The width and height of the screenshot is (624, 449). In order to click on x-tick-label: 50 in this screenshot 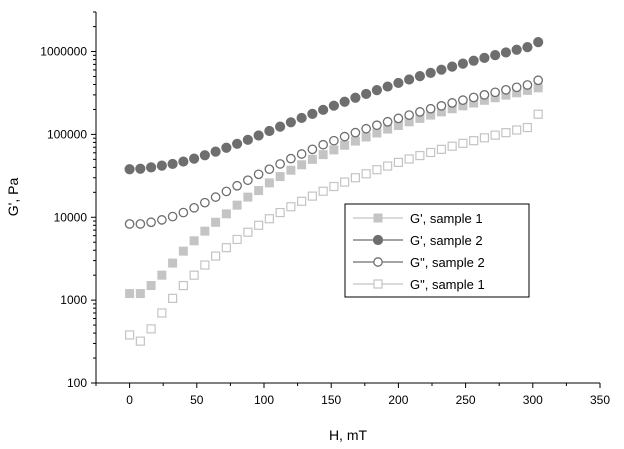, I will do `click(197, 400)`.